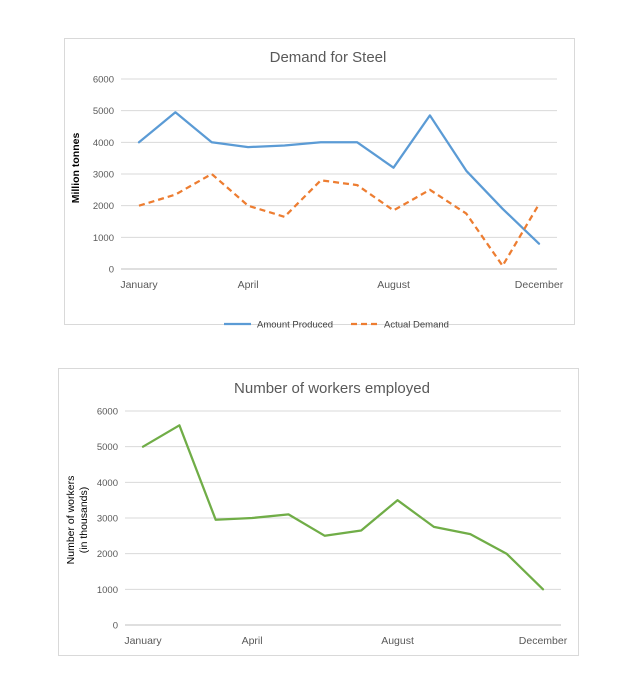  Describe the element at coordinates (71, 520) in the screenshot. I see `y-axis-label: Number of workers` at that location.